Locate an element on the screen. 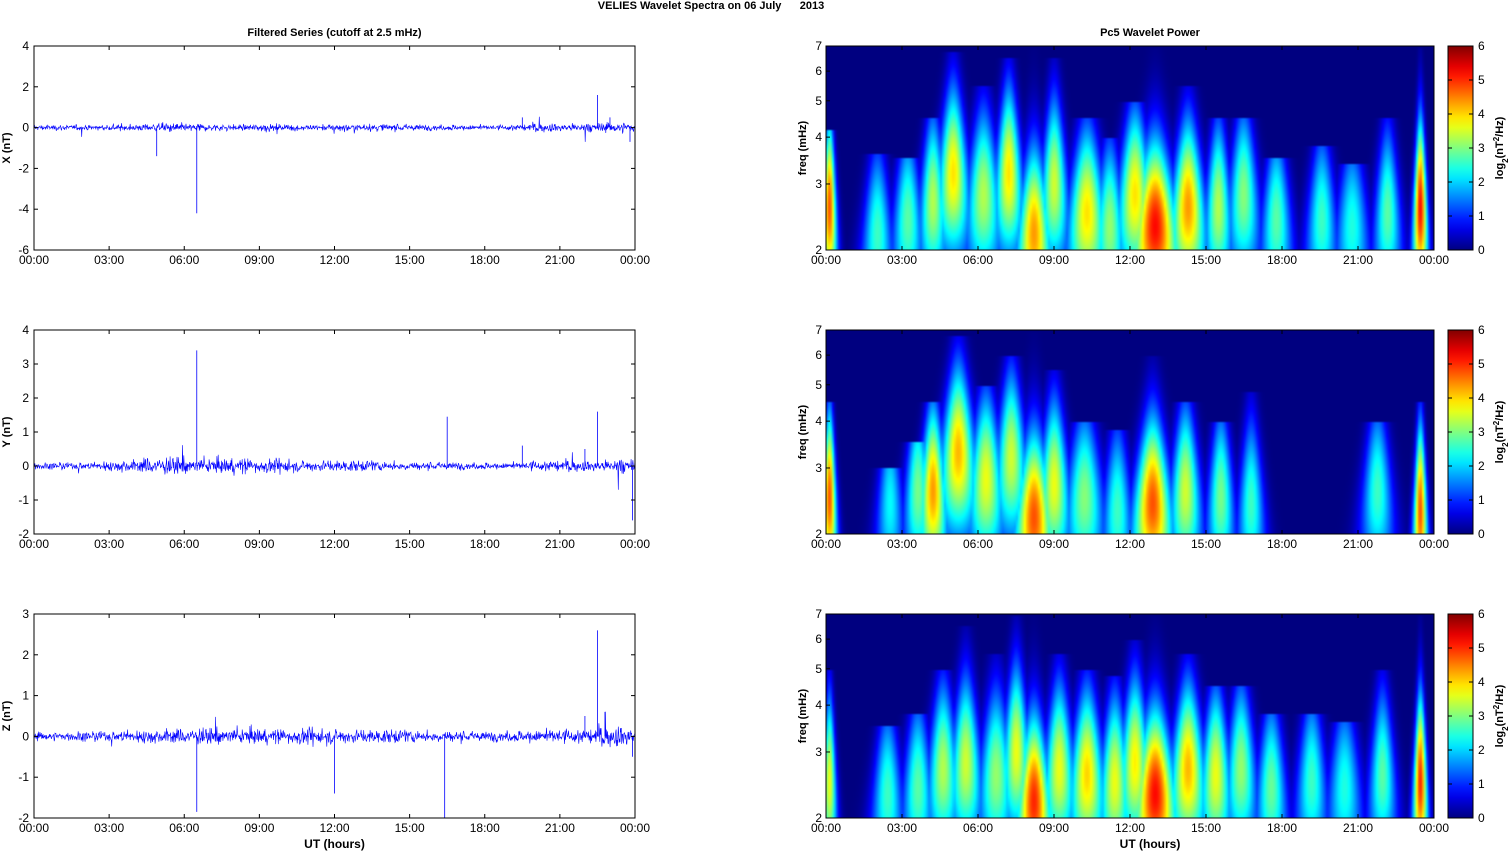  wl-Y-xtick-label: 06:00 is located at coordinates (978, 544).